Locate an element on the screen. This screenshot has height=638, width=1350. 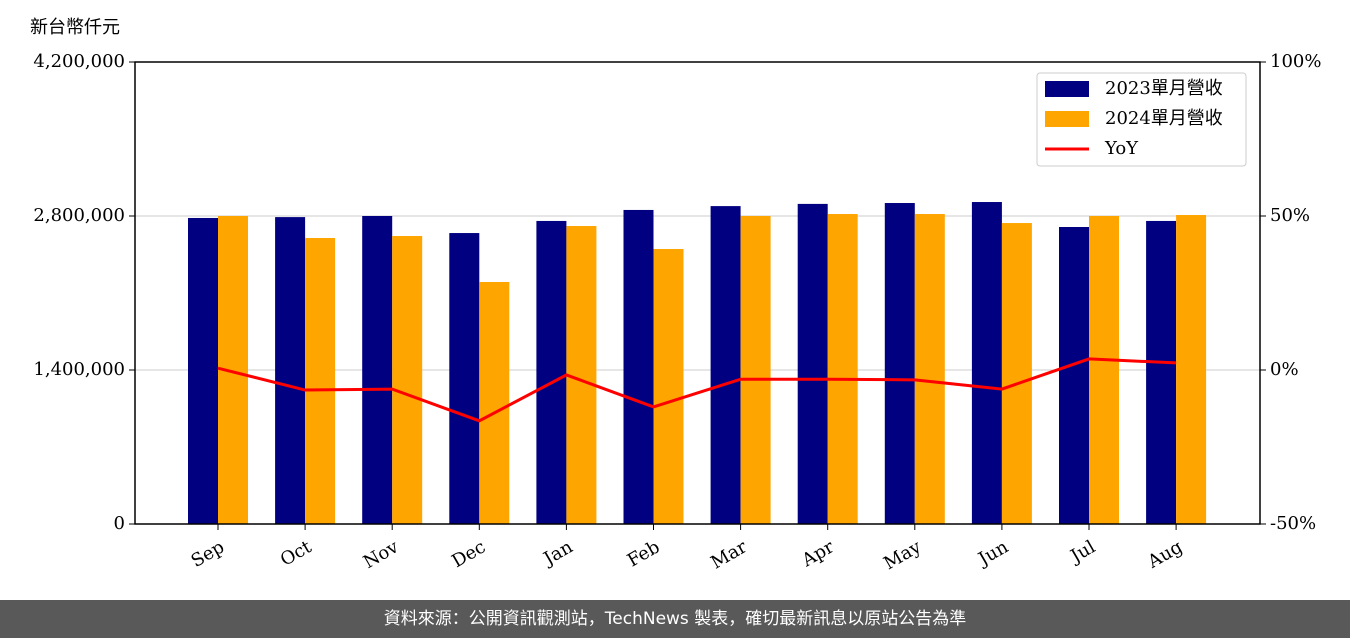
legend-box is located at coordinates (1141, 119).